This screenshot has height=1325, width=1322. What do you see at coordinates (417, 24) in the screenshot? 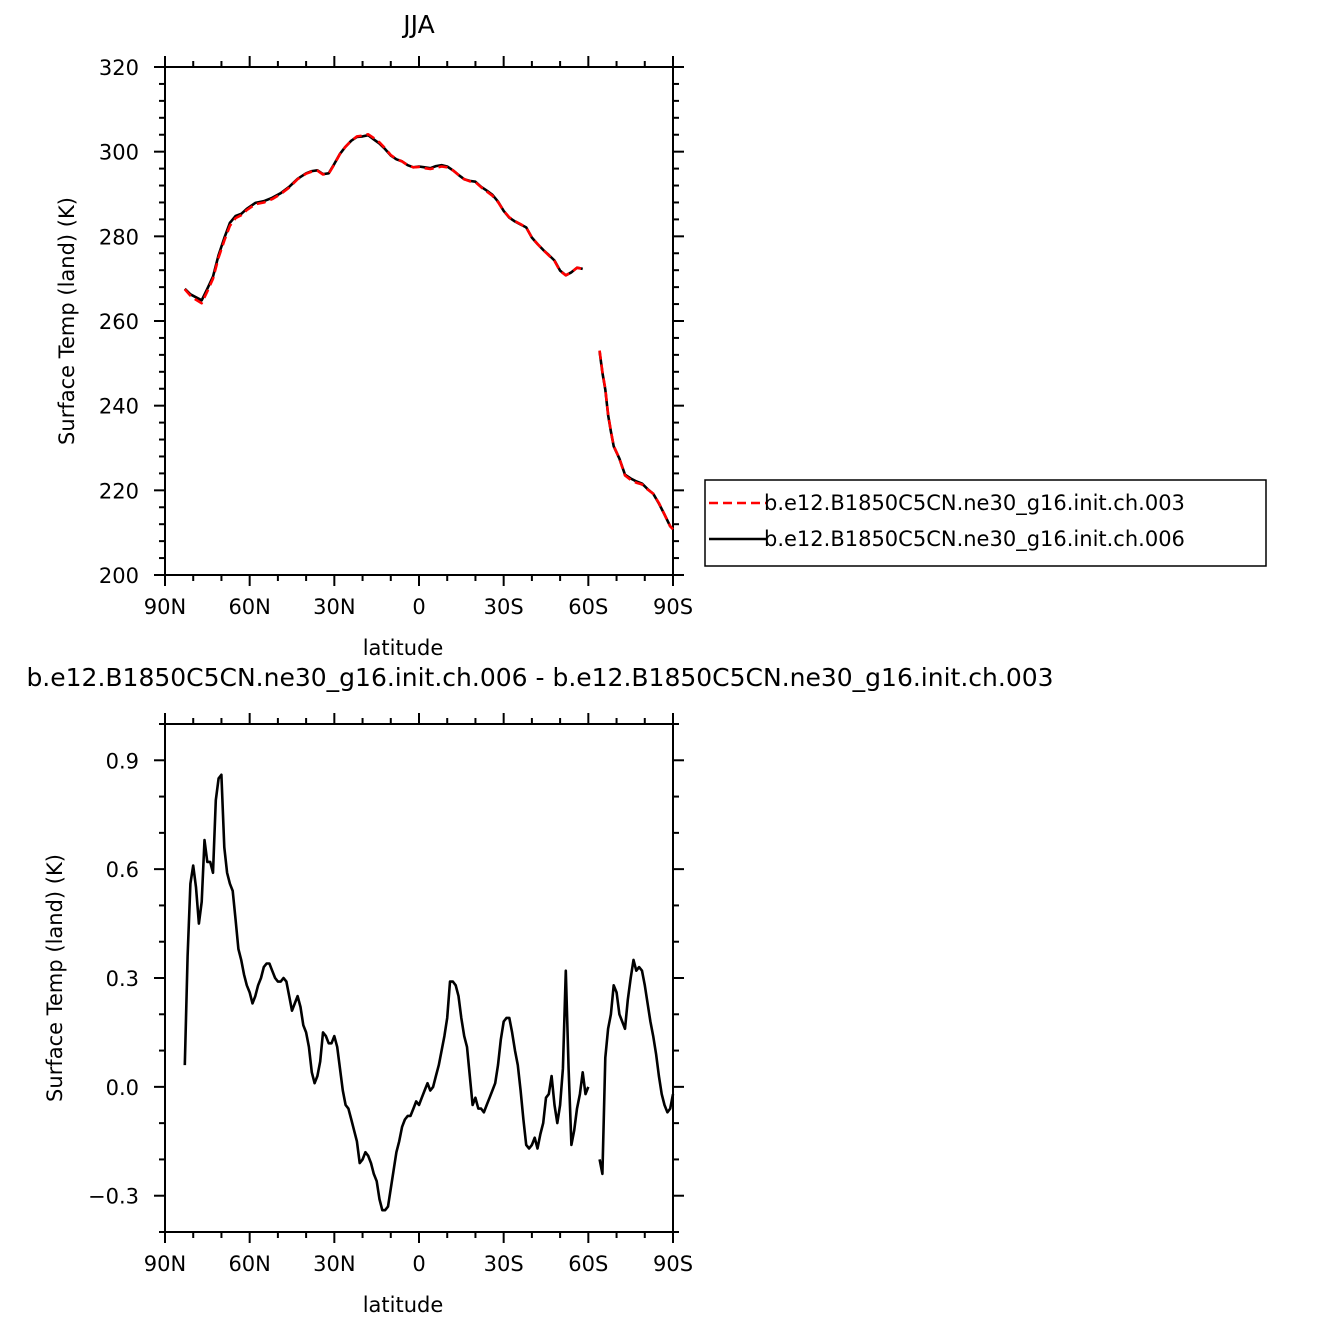
I see `chart-title: JJA` at bounding box center [417, 24].